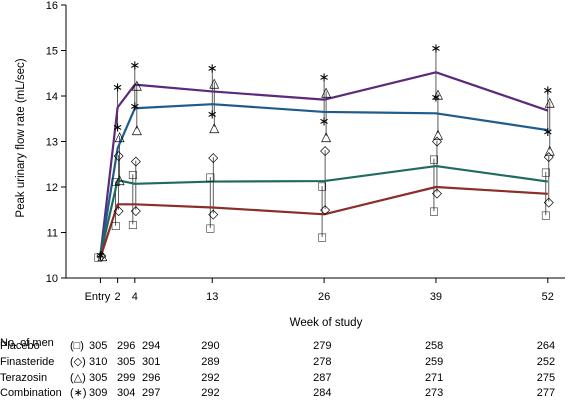 This screenshot has height=407, width=572. Describe the element at coordinates (98, 297) in the screenshot. I see `x-tick-label: Entry` at that location.